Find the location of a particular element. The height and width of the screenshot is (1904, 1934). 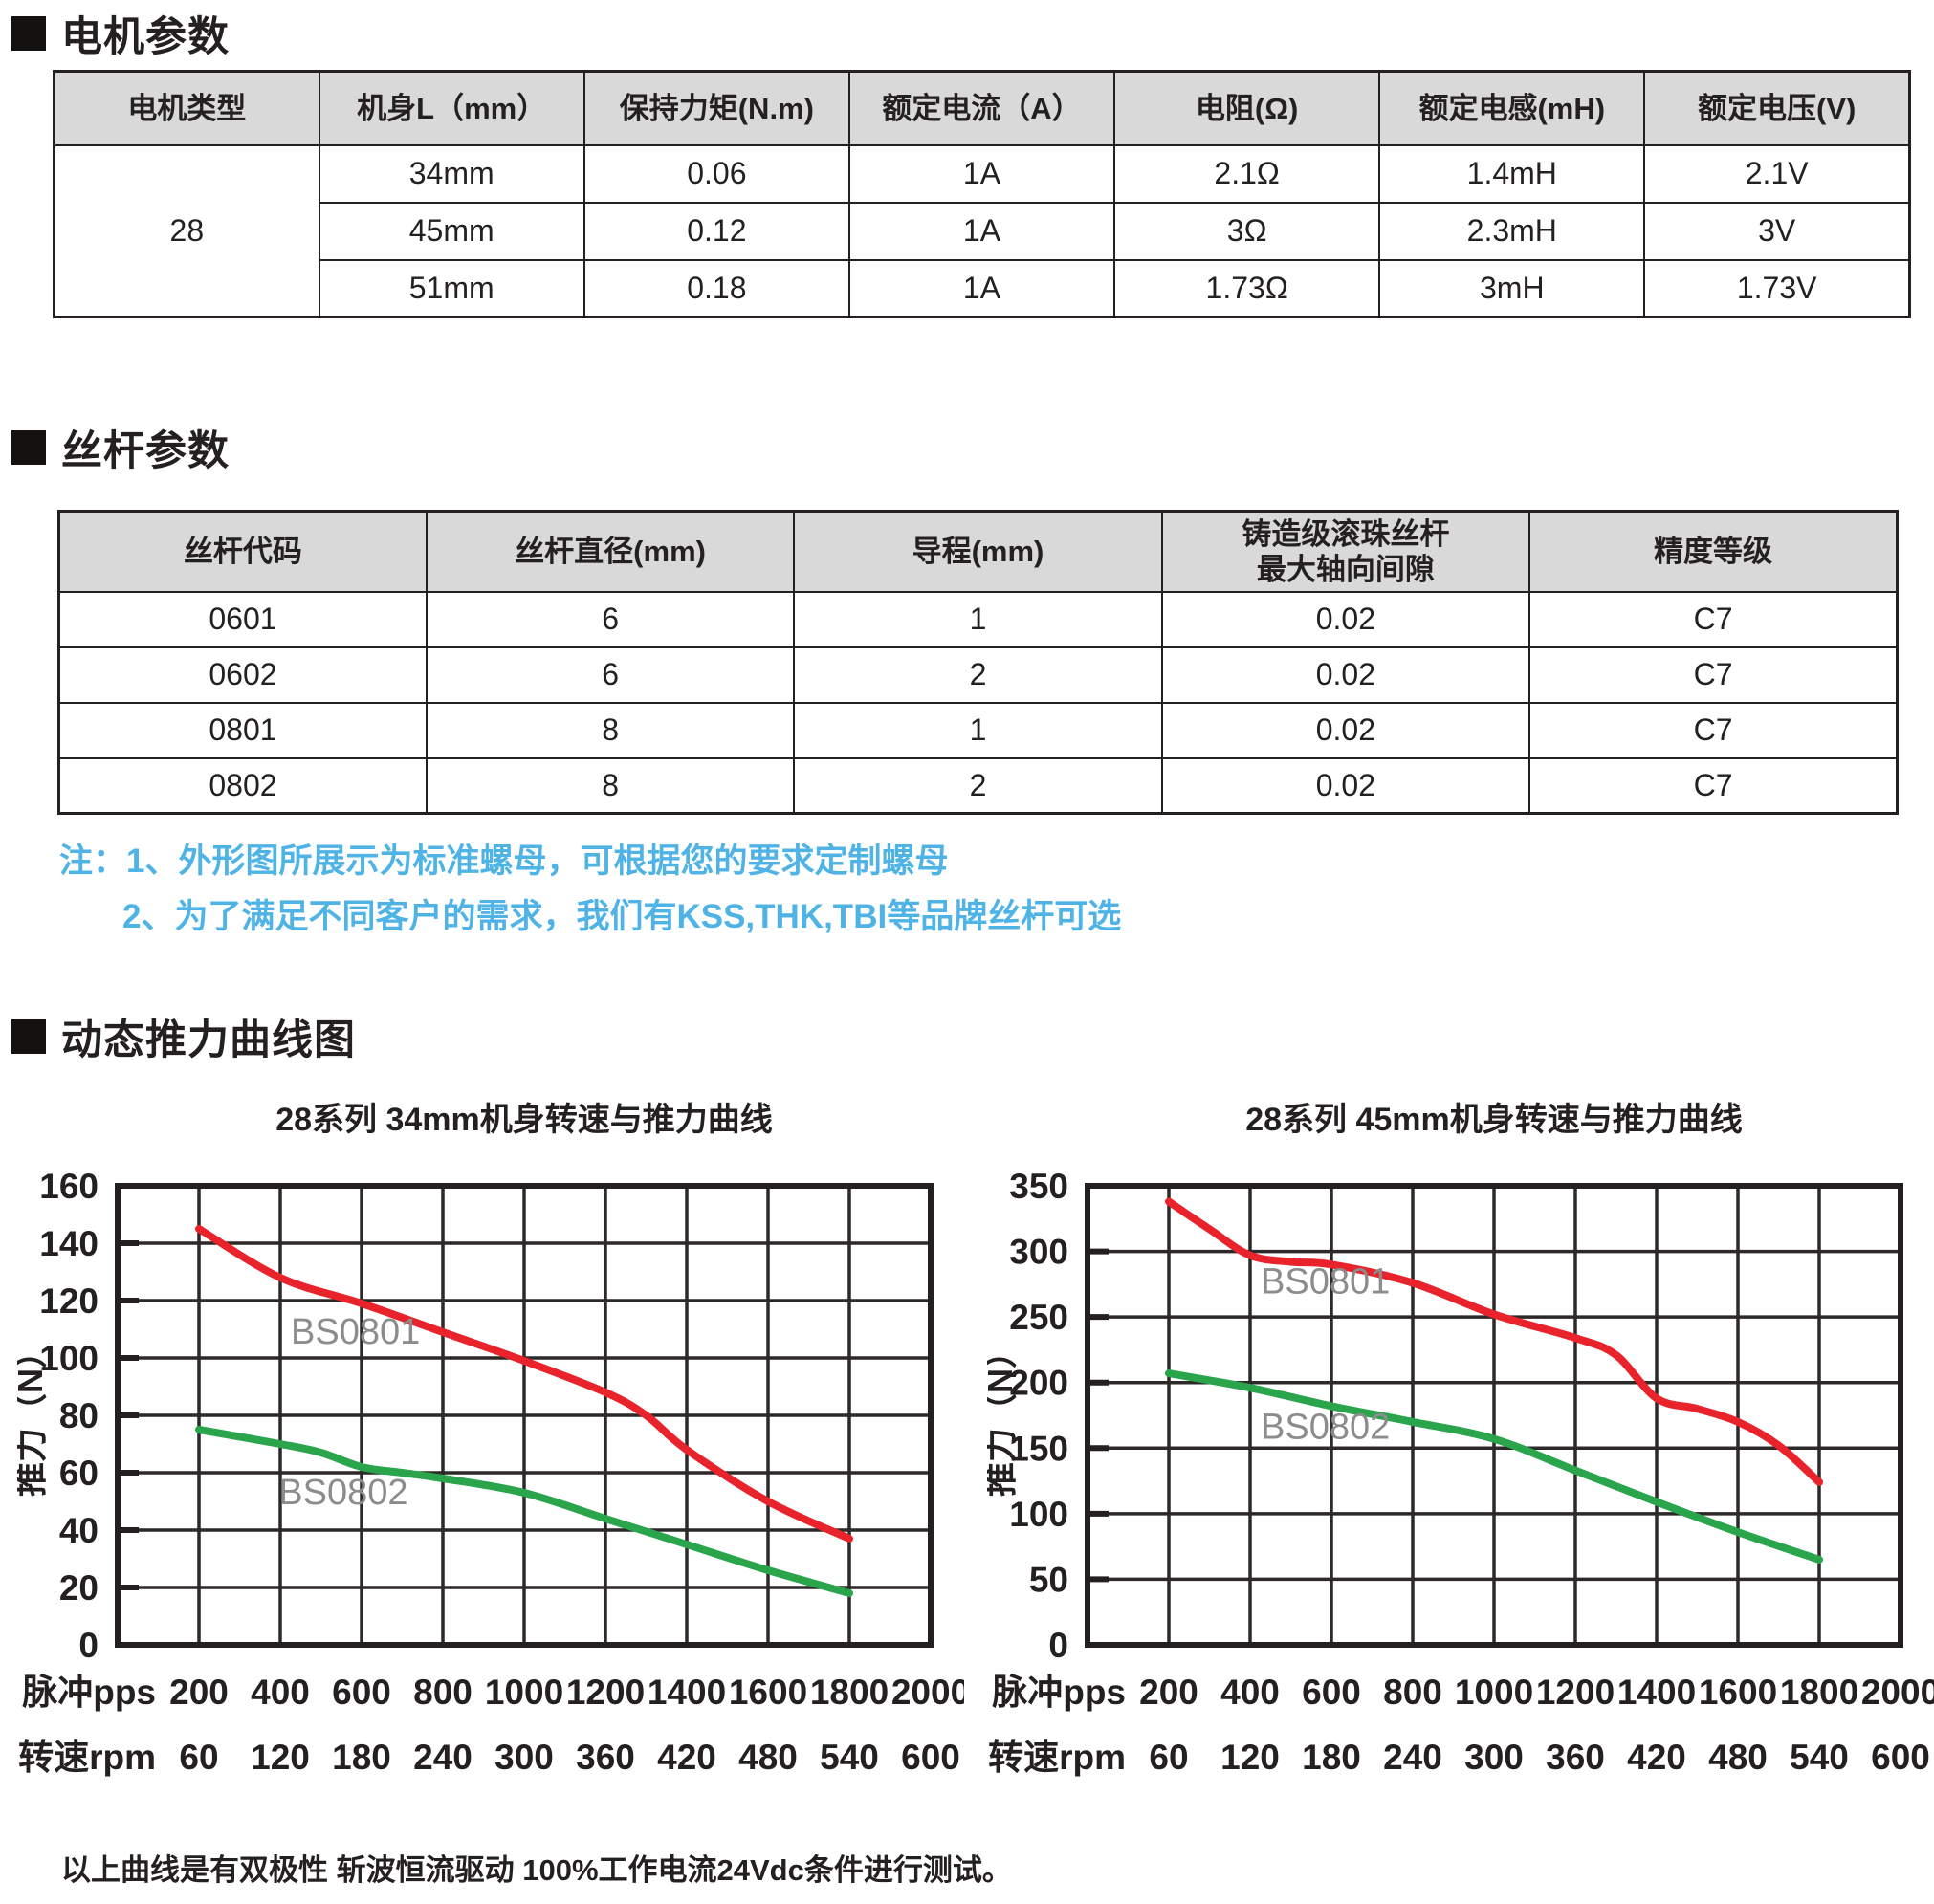

table-header-row: 丝杆代码 丝杆直径(mm) 导程(mm) 铸造级滚珠丝杆 最大轴向间隙 精度等级 is located at coordinates (978, 551).